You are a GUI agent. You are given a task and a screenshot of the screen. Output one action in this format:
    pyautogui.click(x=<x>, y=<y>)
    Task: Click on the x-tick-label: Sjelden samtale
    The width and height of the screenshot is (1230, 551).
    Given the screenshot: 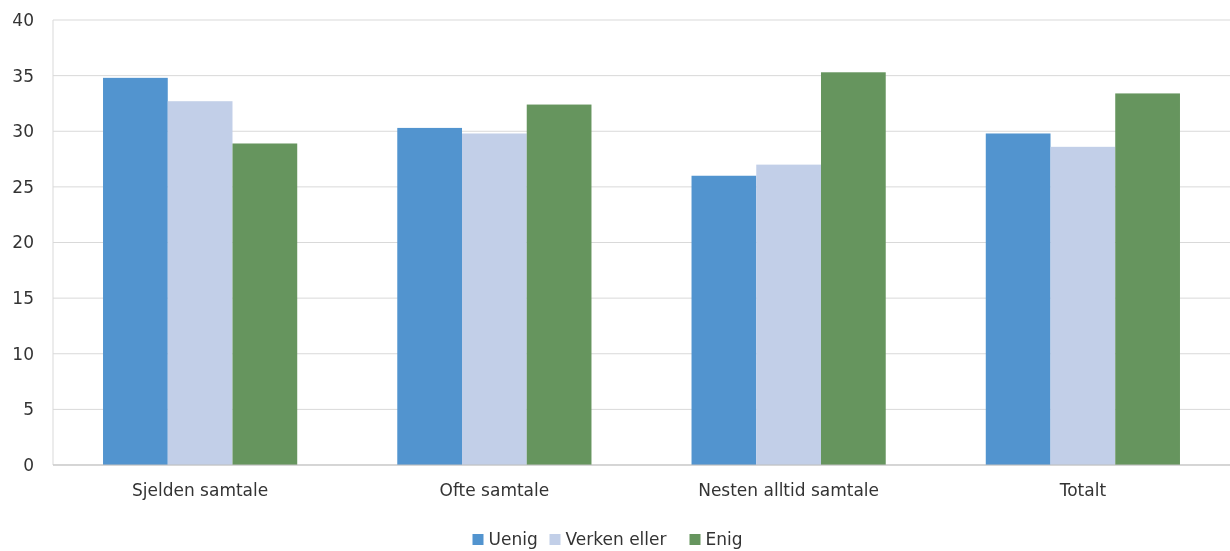 What is the action you would take?
    pyautogui.click(x=200, y=490)
    